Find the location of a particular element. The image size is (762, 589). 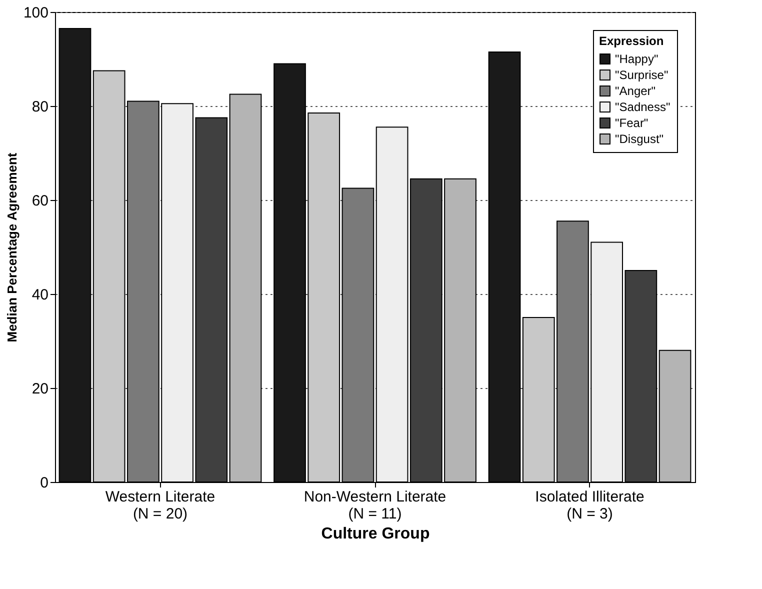

legend-title: Expression is located at coordinates (631, 41).